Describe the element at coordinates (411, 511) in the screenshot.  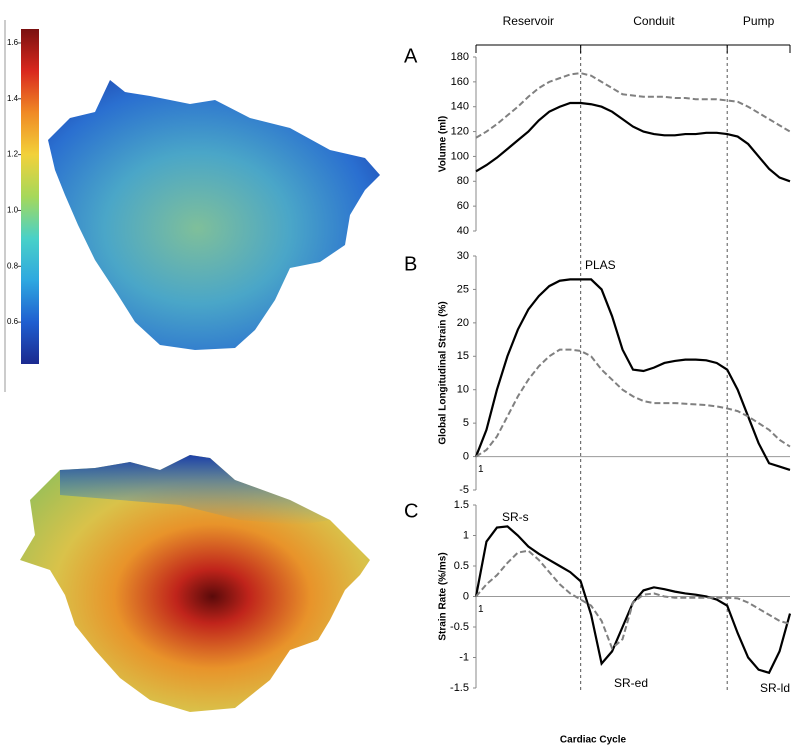
I see `panel-label: C` at that location.